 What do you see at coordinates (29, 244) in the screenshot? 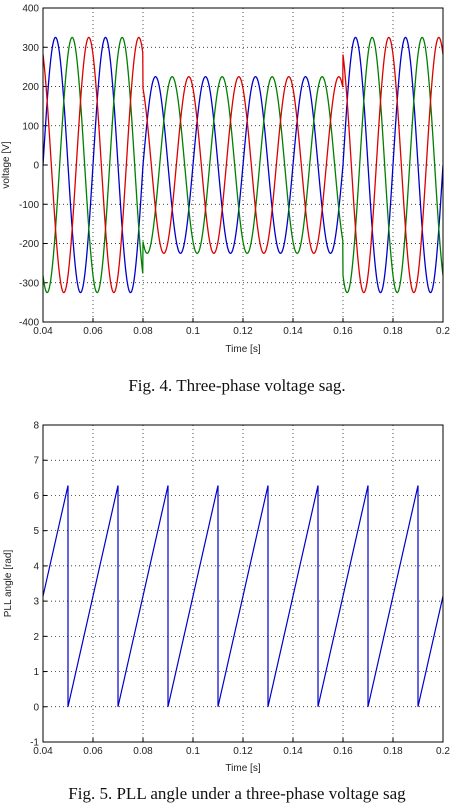
I see `fig4-tick-label-y: -200` at bounding box center [29, 244].